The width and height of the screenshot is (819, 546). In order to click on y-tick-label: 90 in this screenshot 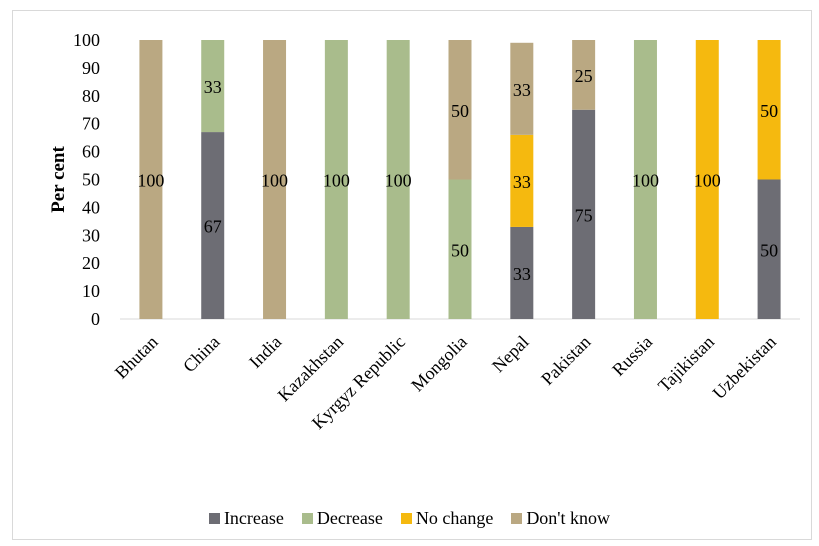, I will do `click(91, 68)`.